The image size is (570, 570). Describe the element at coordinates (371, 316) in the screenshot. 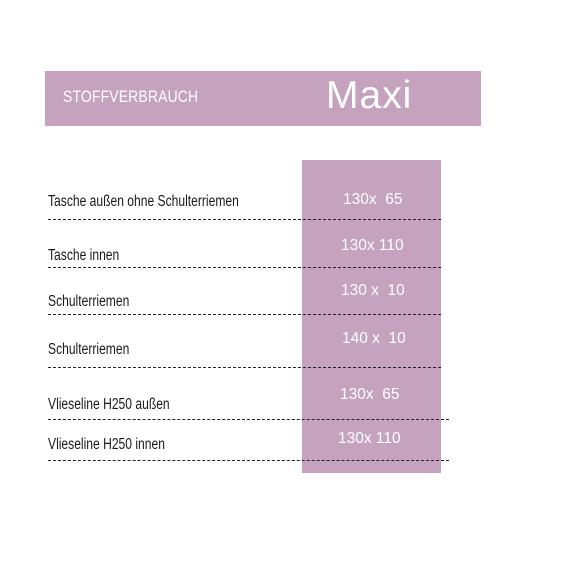

I see `value-column` at that location.